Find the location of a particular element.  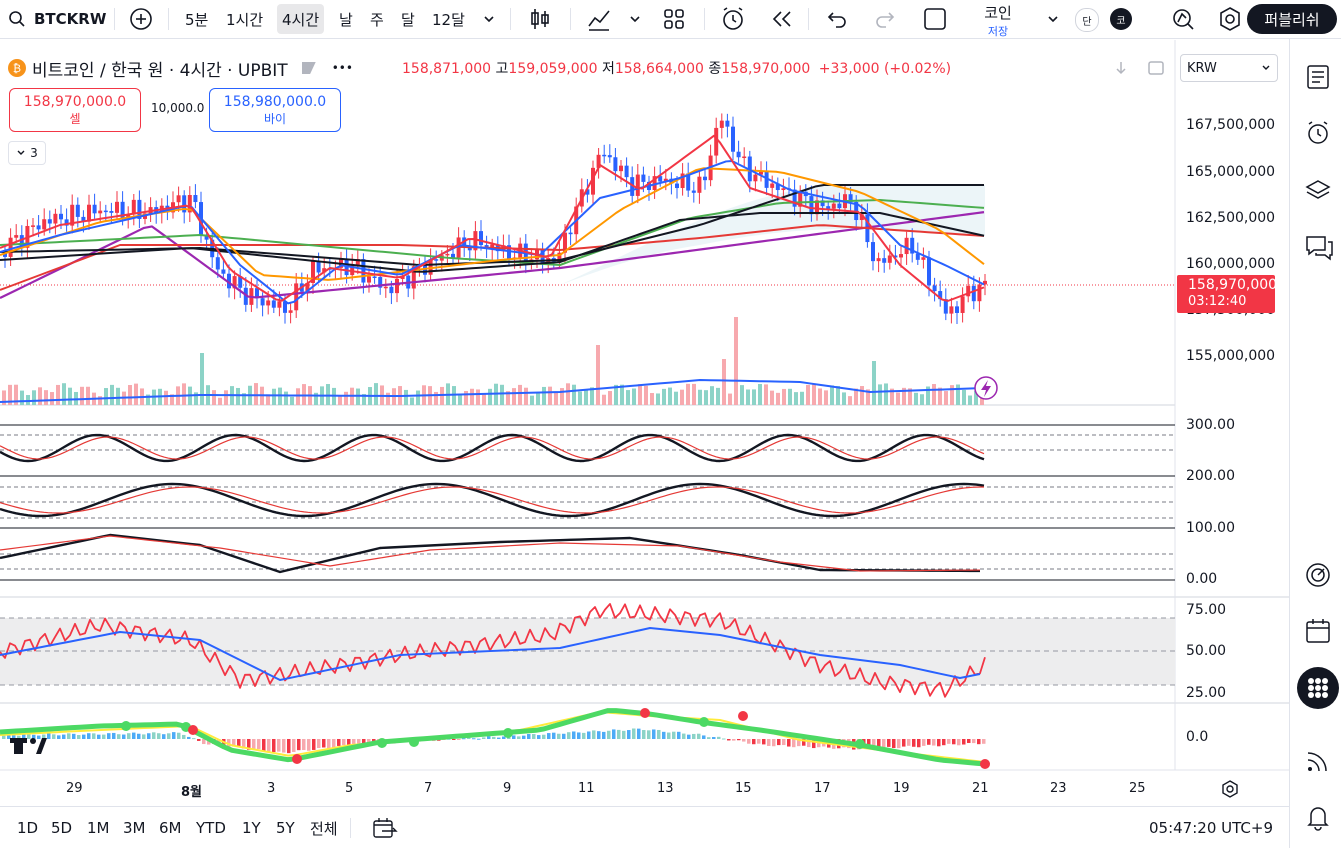

range-6m: 6M is located at coordinates (170, 828).